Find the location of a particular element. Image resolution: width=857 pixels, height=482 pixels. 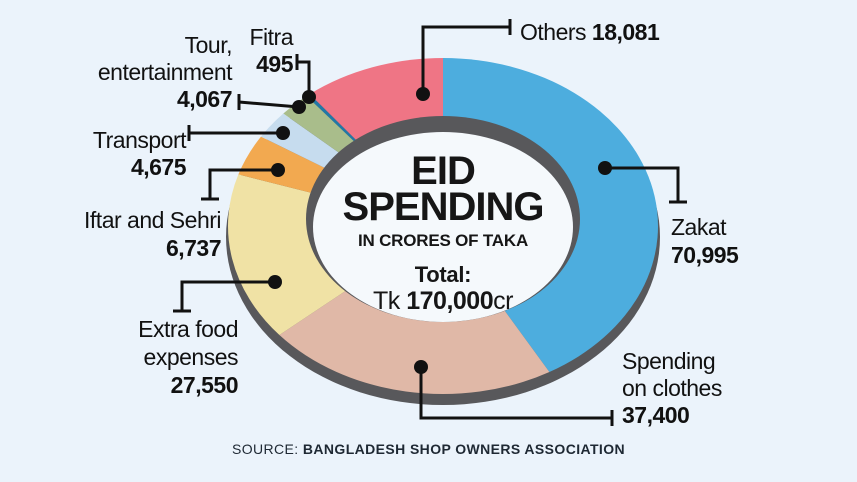

slice-label-extra-food: Extra food expenses 27,550 is located at coordinates (188, 357).